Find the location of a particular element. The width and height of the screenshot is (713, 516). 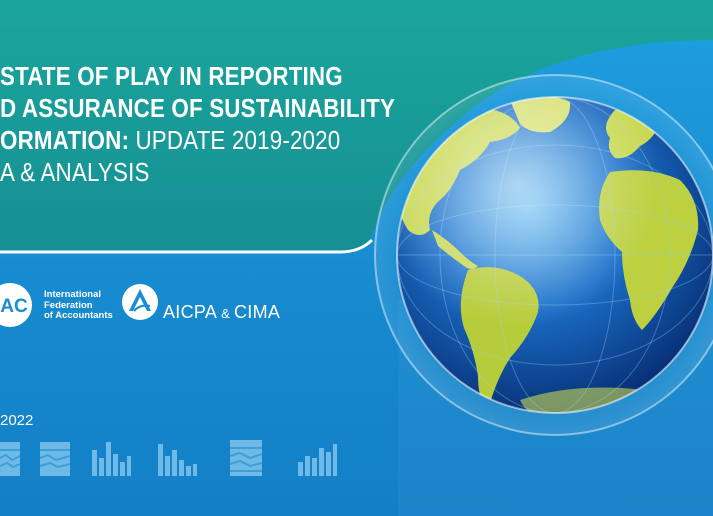

ifac-logo-text: International Federation of Accountants is located at coordinates (78, 305).